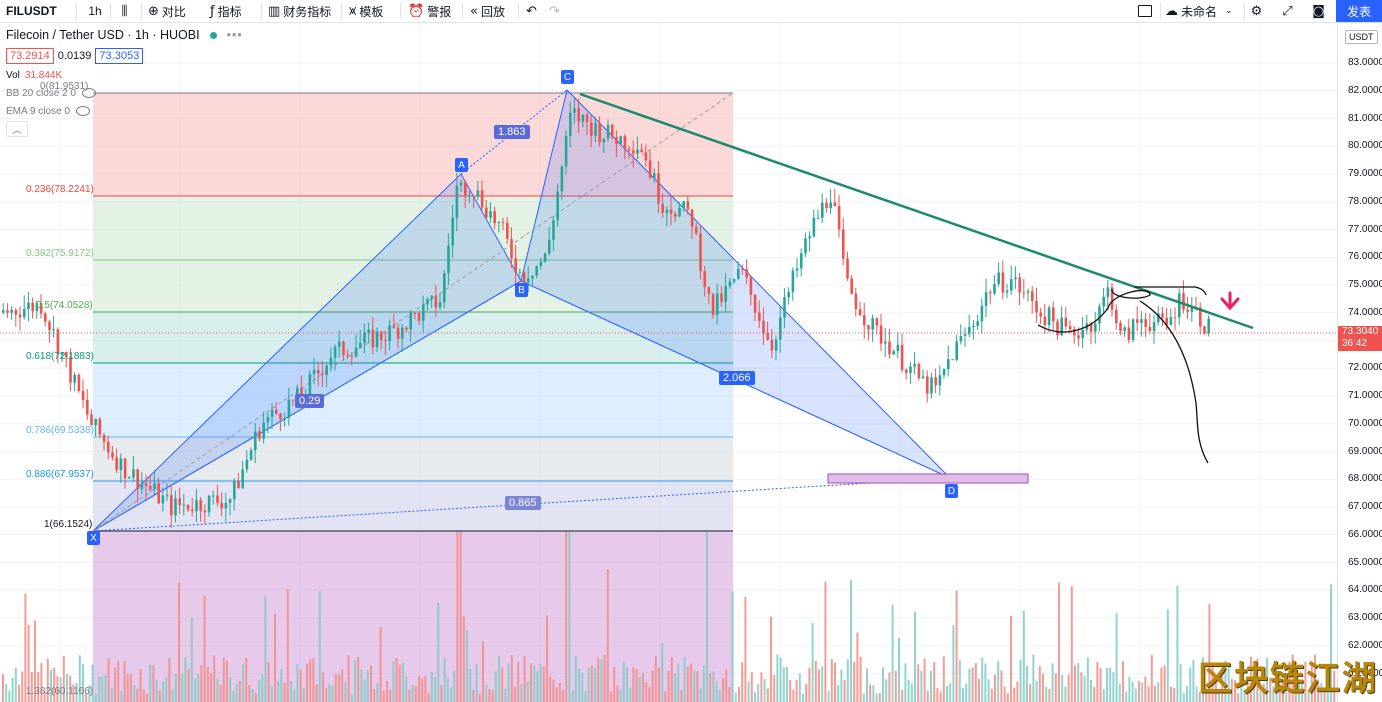 This screenshot has height=702, width=1382. Describe the element at coordinates (556, 11) in the screenshot. I see `redo-button: ↷` at that location.